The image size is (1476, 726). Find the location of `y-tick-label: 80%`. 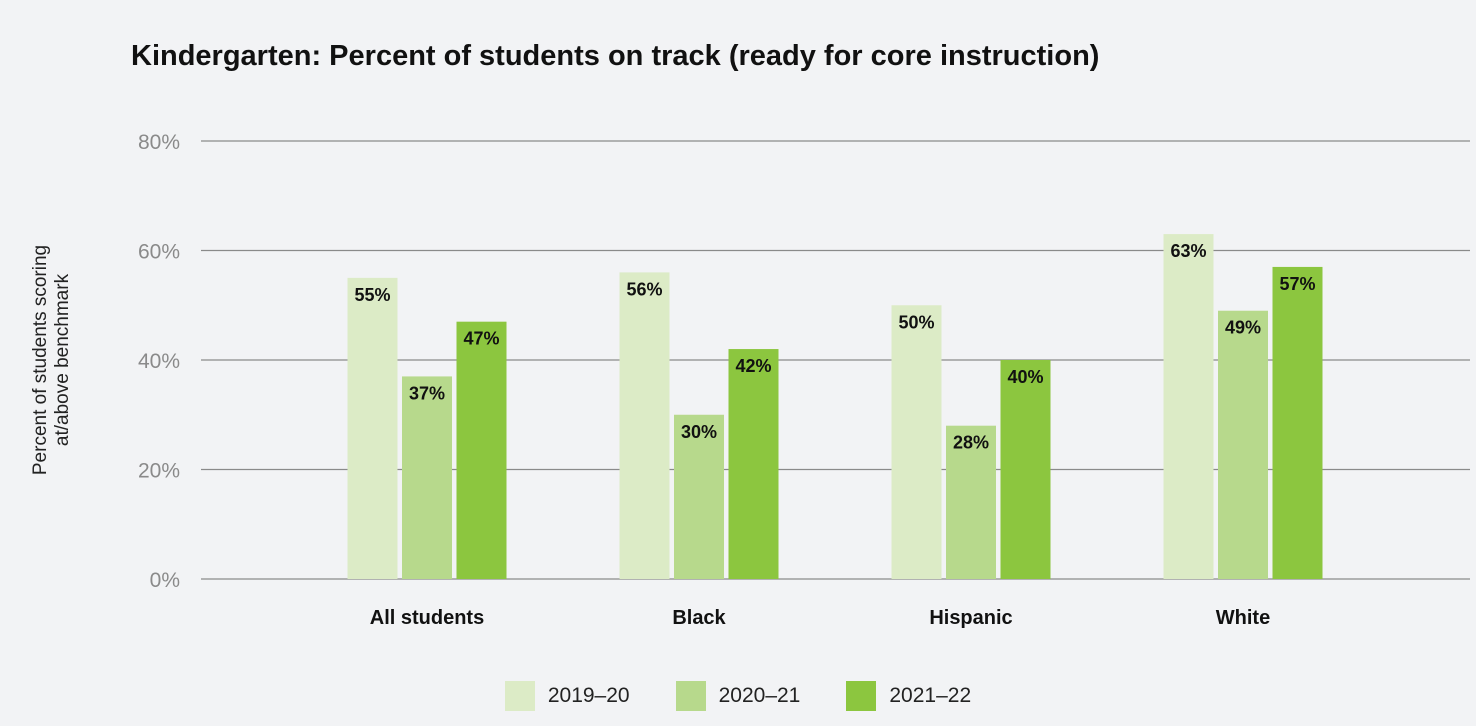

y-tick-label: 80% is located at coordinates (159, 142).